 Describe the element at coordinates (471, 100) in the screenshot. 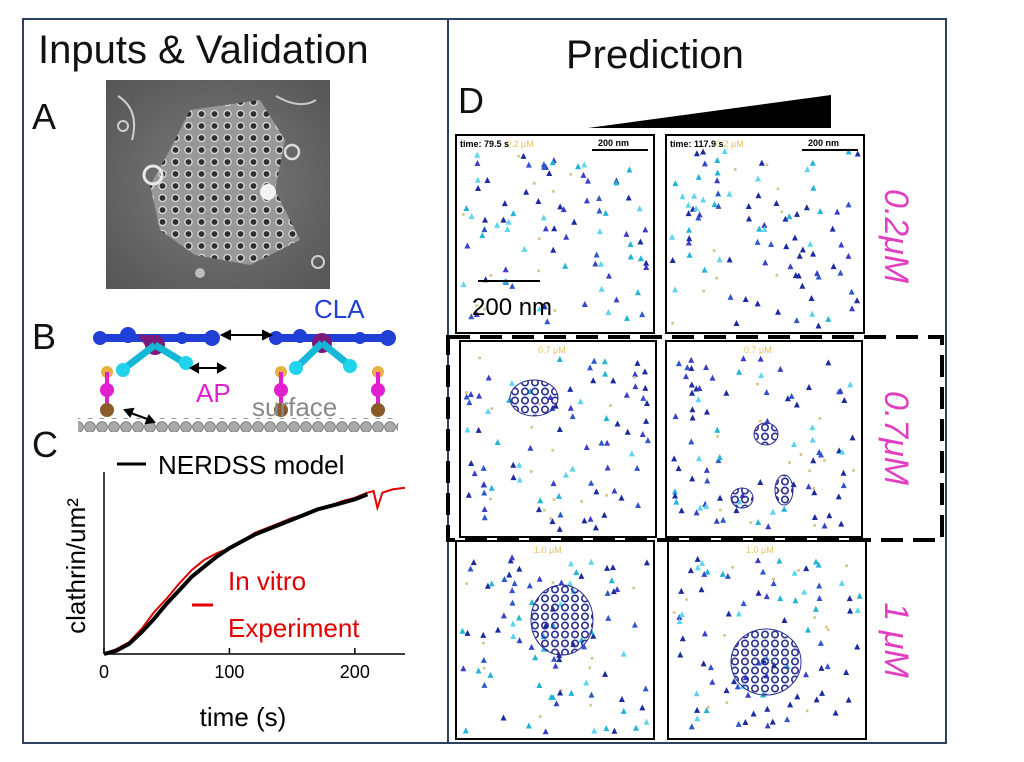

I see `panel-label-d: D` at that location.